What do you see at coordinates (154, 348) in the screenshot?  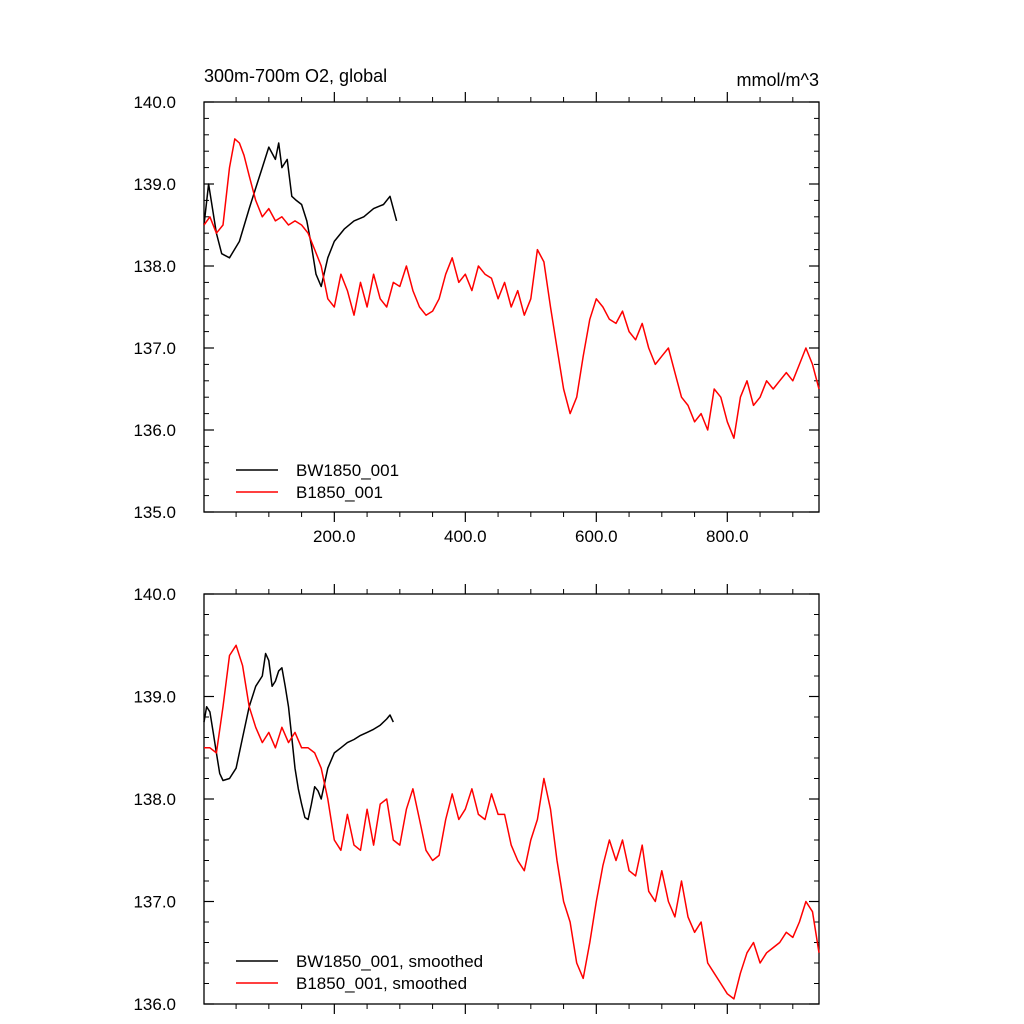 I see `top-y-tick-label: 137.0` at bounding box center [154, 348].